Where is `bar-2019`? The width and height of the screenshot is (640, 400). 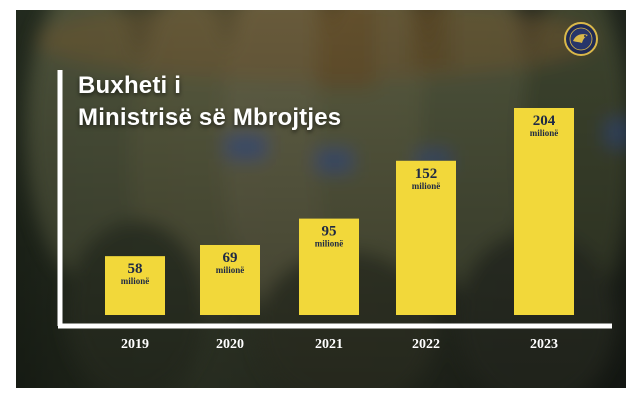 bar-2019 is located at coordinates (135, 285).